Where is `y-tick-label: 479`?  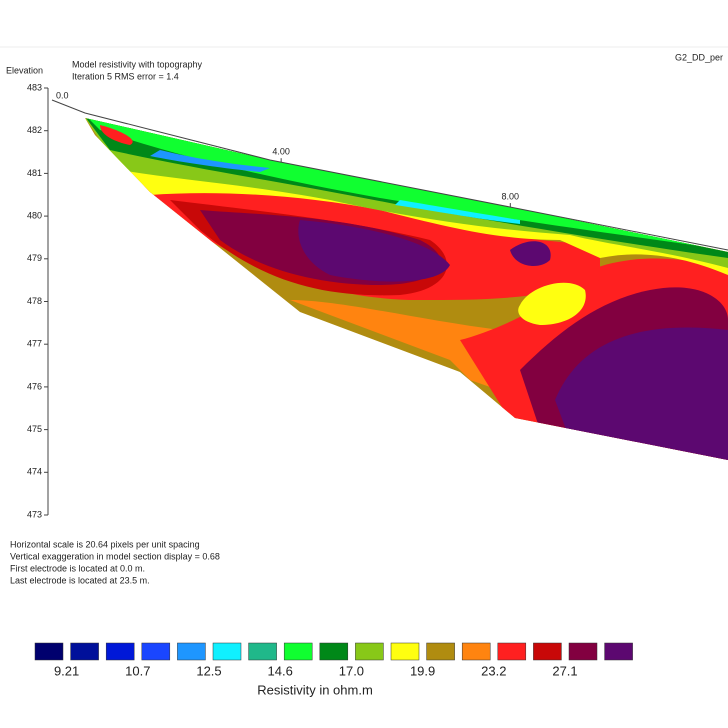 y-tick-label: 479 is located at coordinates (34, 258).